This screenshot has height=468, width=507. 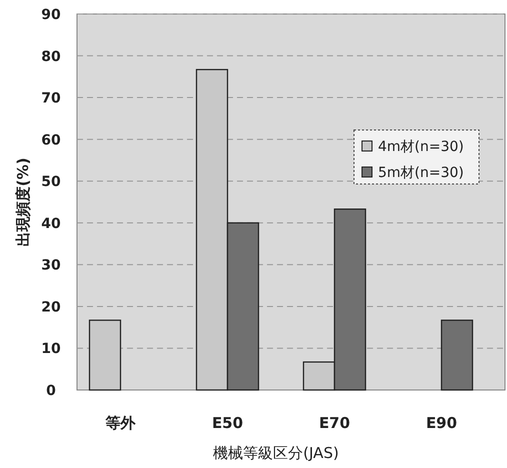 I want to click on y-tick-label: 40, so click(x=51, y=224).